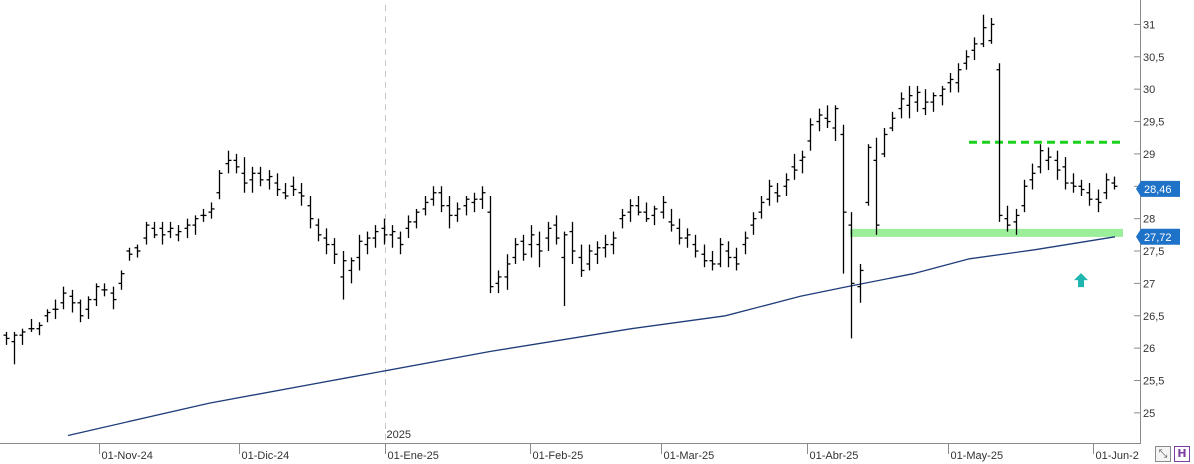  What do you see at coordinates (1158, 212) in the screenshot?
I see `price-labels: 28,46 27,72` at bounding box center [1158, 212].